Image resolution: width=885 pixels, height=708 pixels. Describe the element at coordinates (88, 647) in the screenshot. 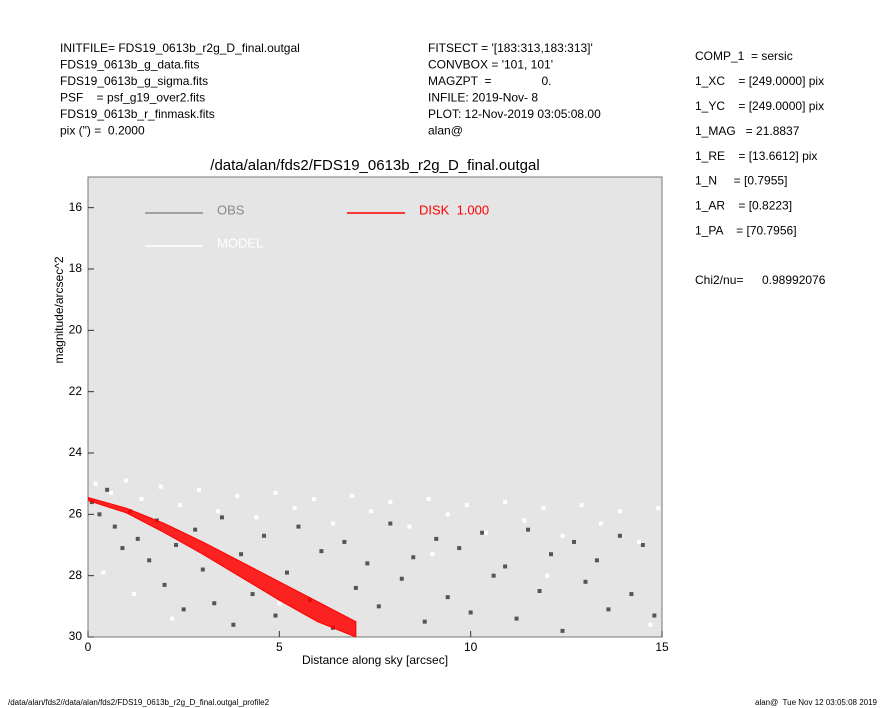

I see `x-tick-label: 0` at that location.